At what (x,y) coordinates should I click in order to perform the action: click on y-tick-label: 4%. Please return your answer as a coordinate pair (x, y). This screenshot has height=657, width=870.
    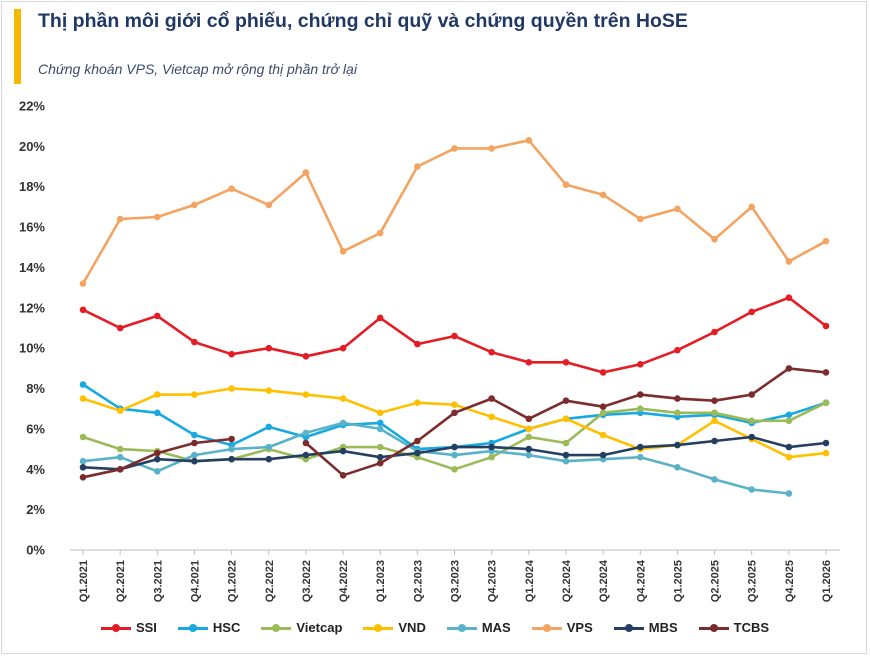
    Looking at the image, I should click on (35, 469).